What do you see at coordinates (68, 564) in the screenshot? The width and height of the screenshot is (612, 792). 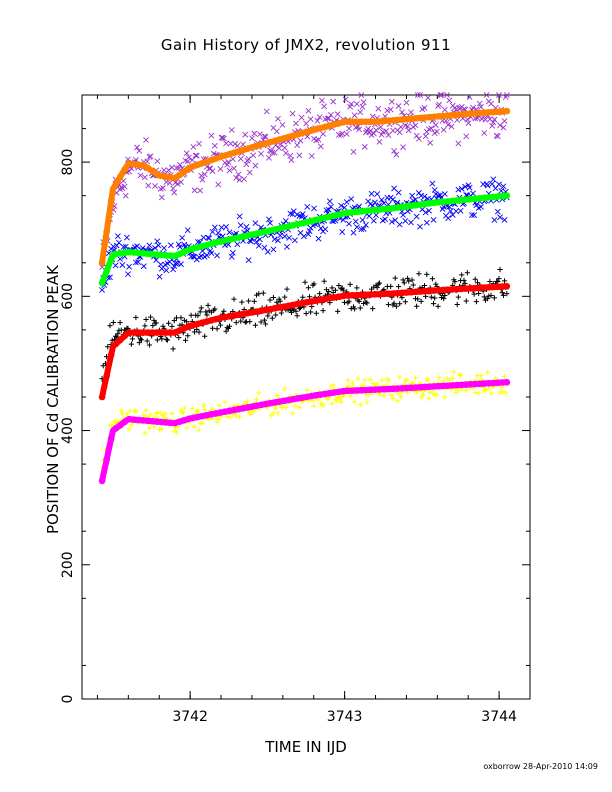 I see `y-tick-label: 200` at bounding box center [68, 564].